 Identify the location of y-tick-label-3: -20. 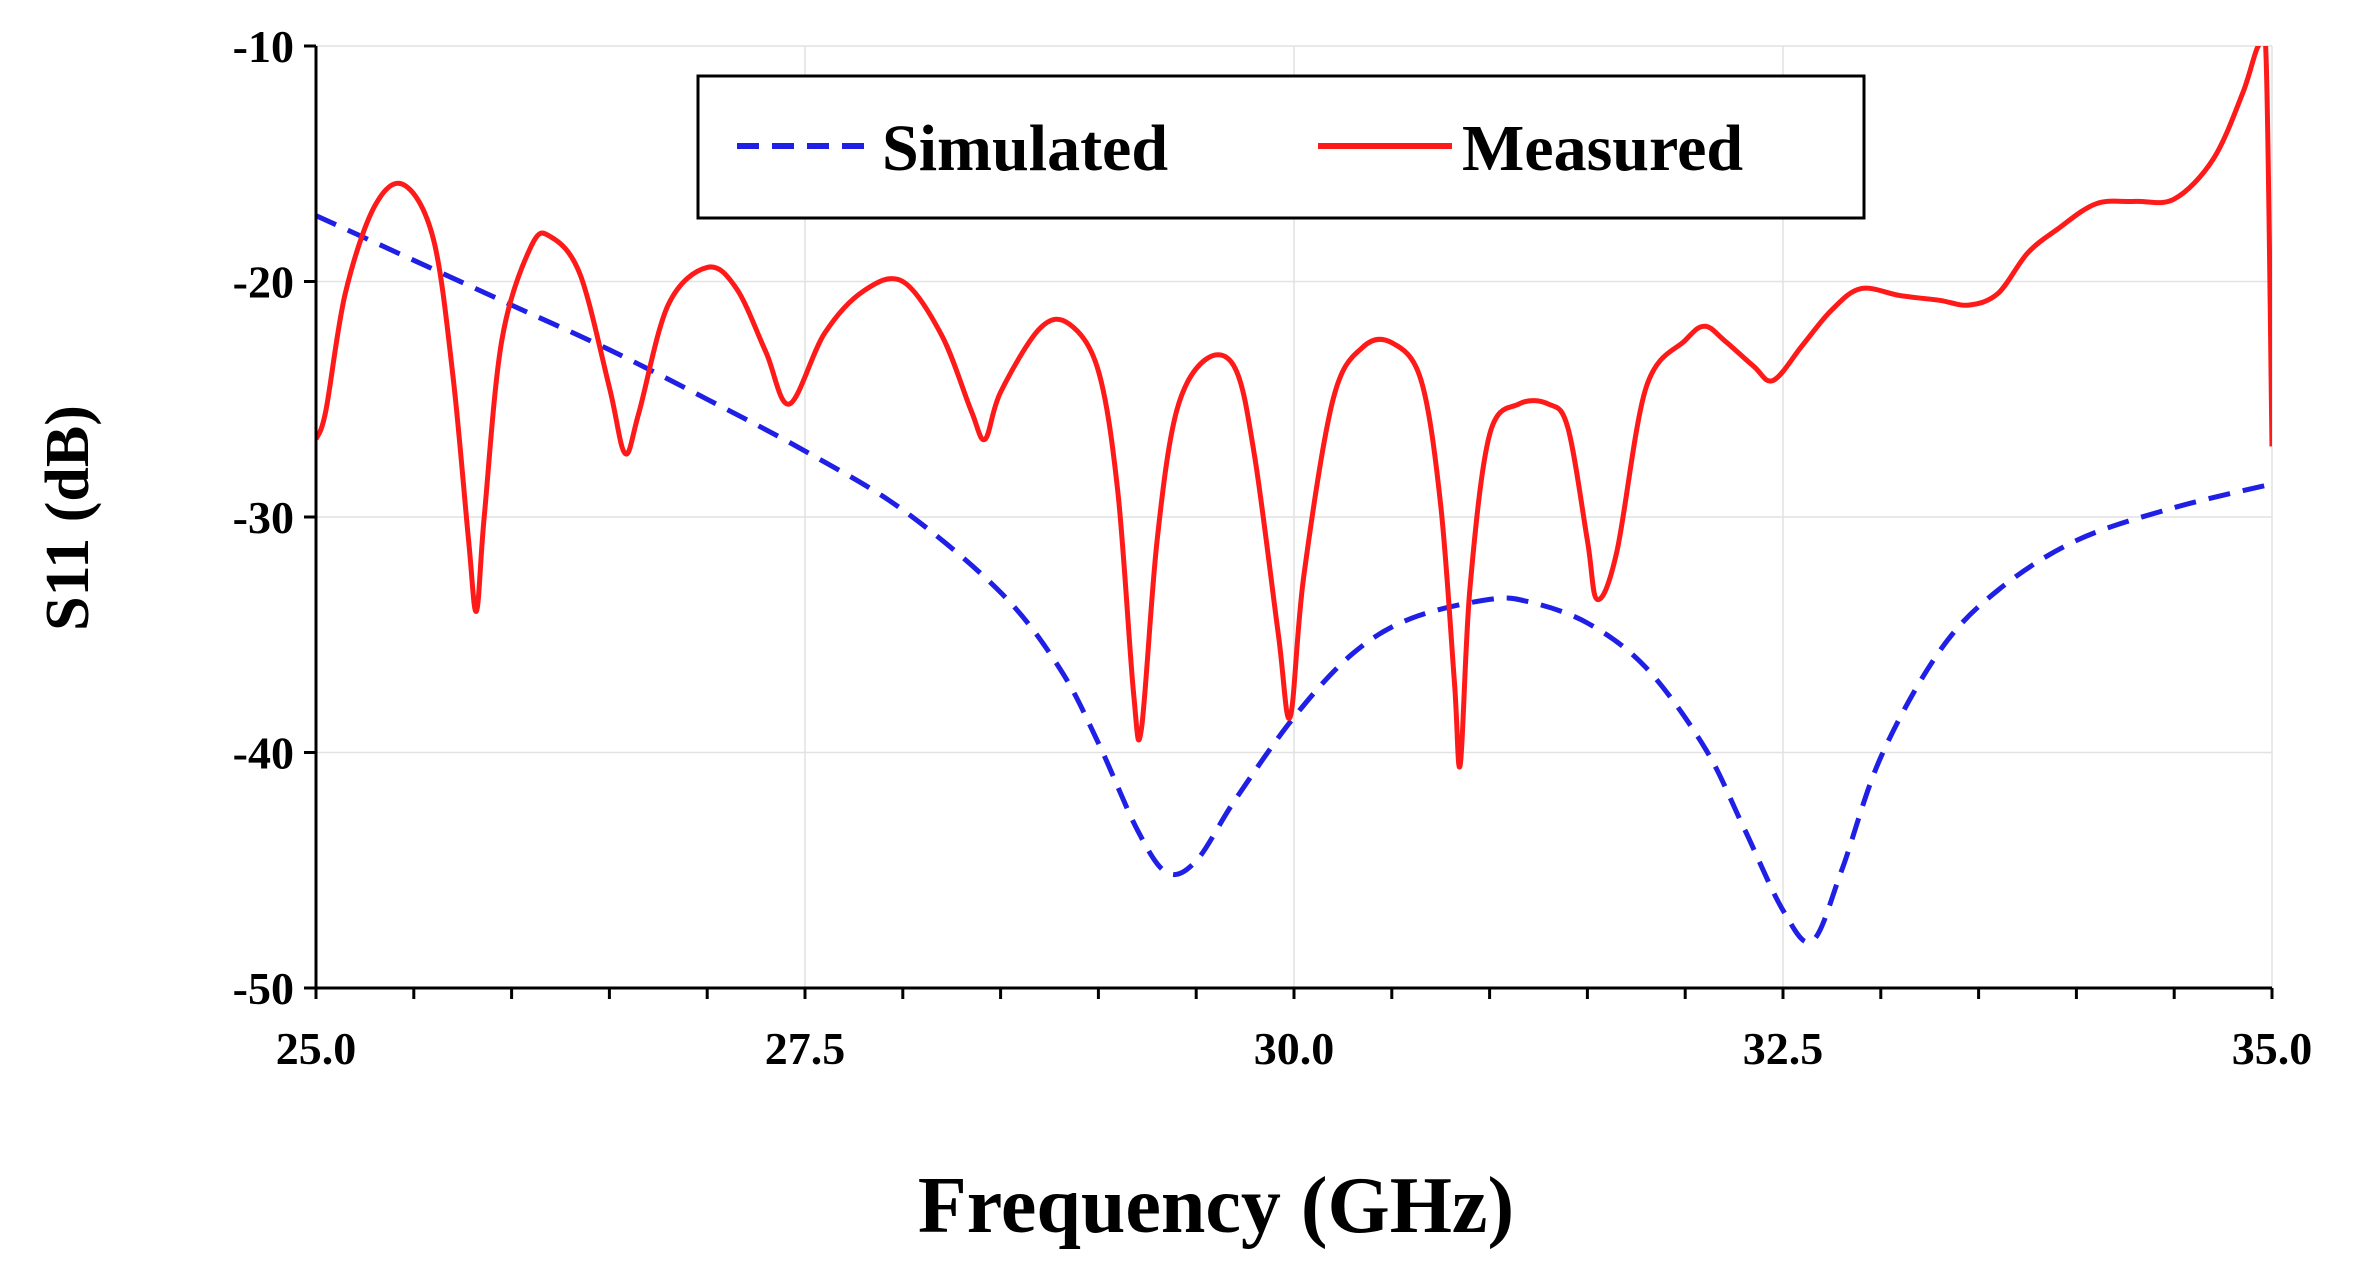
(263, 282).